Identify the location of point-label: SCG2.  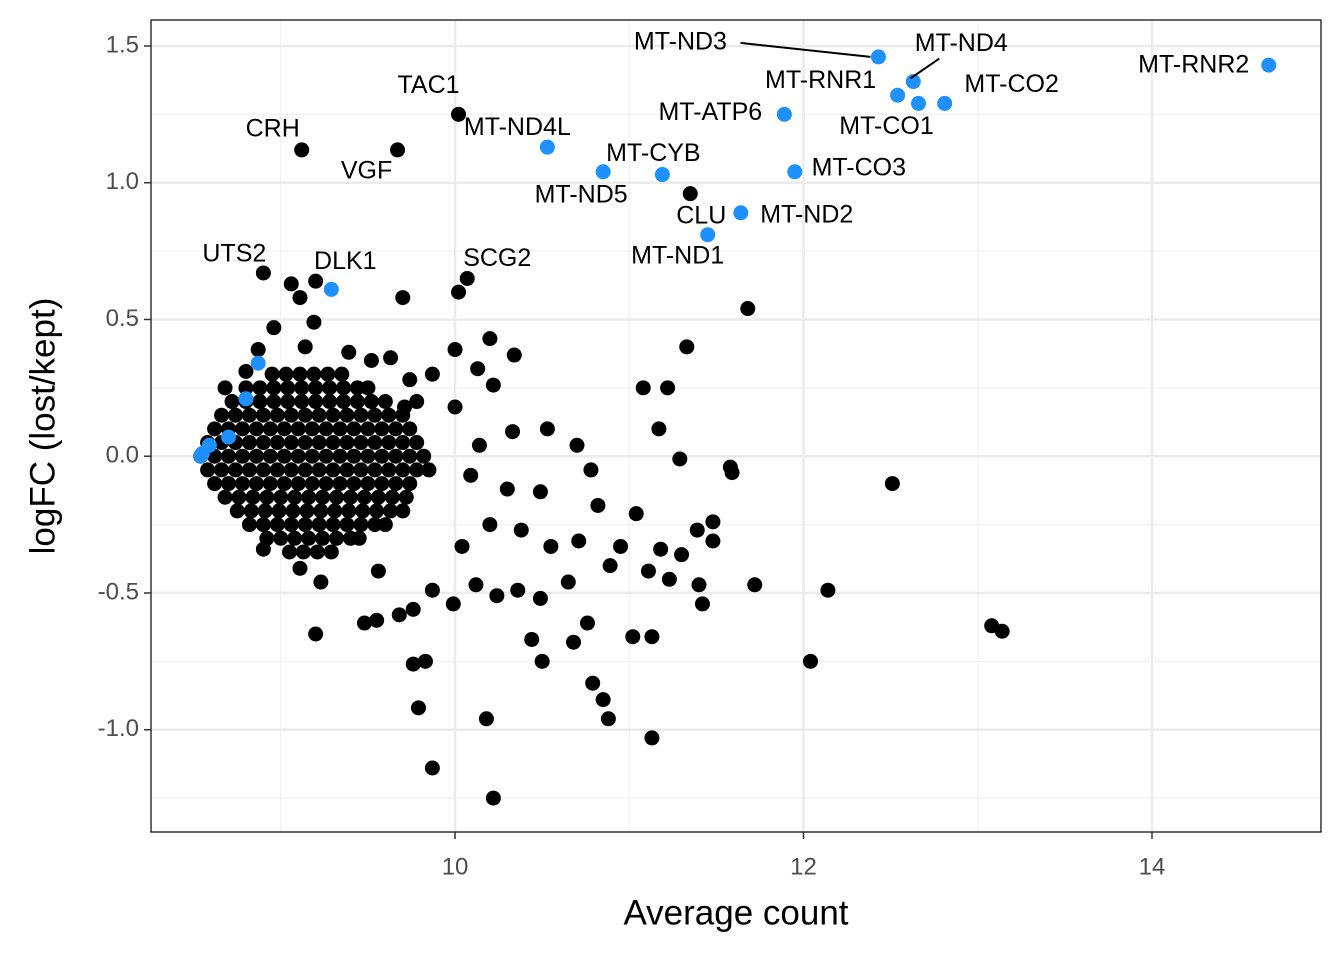
(497, 258).